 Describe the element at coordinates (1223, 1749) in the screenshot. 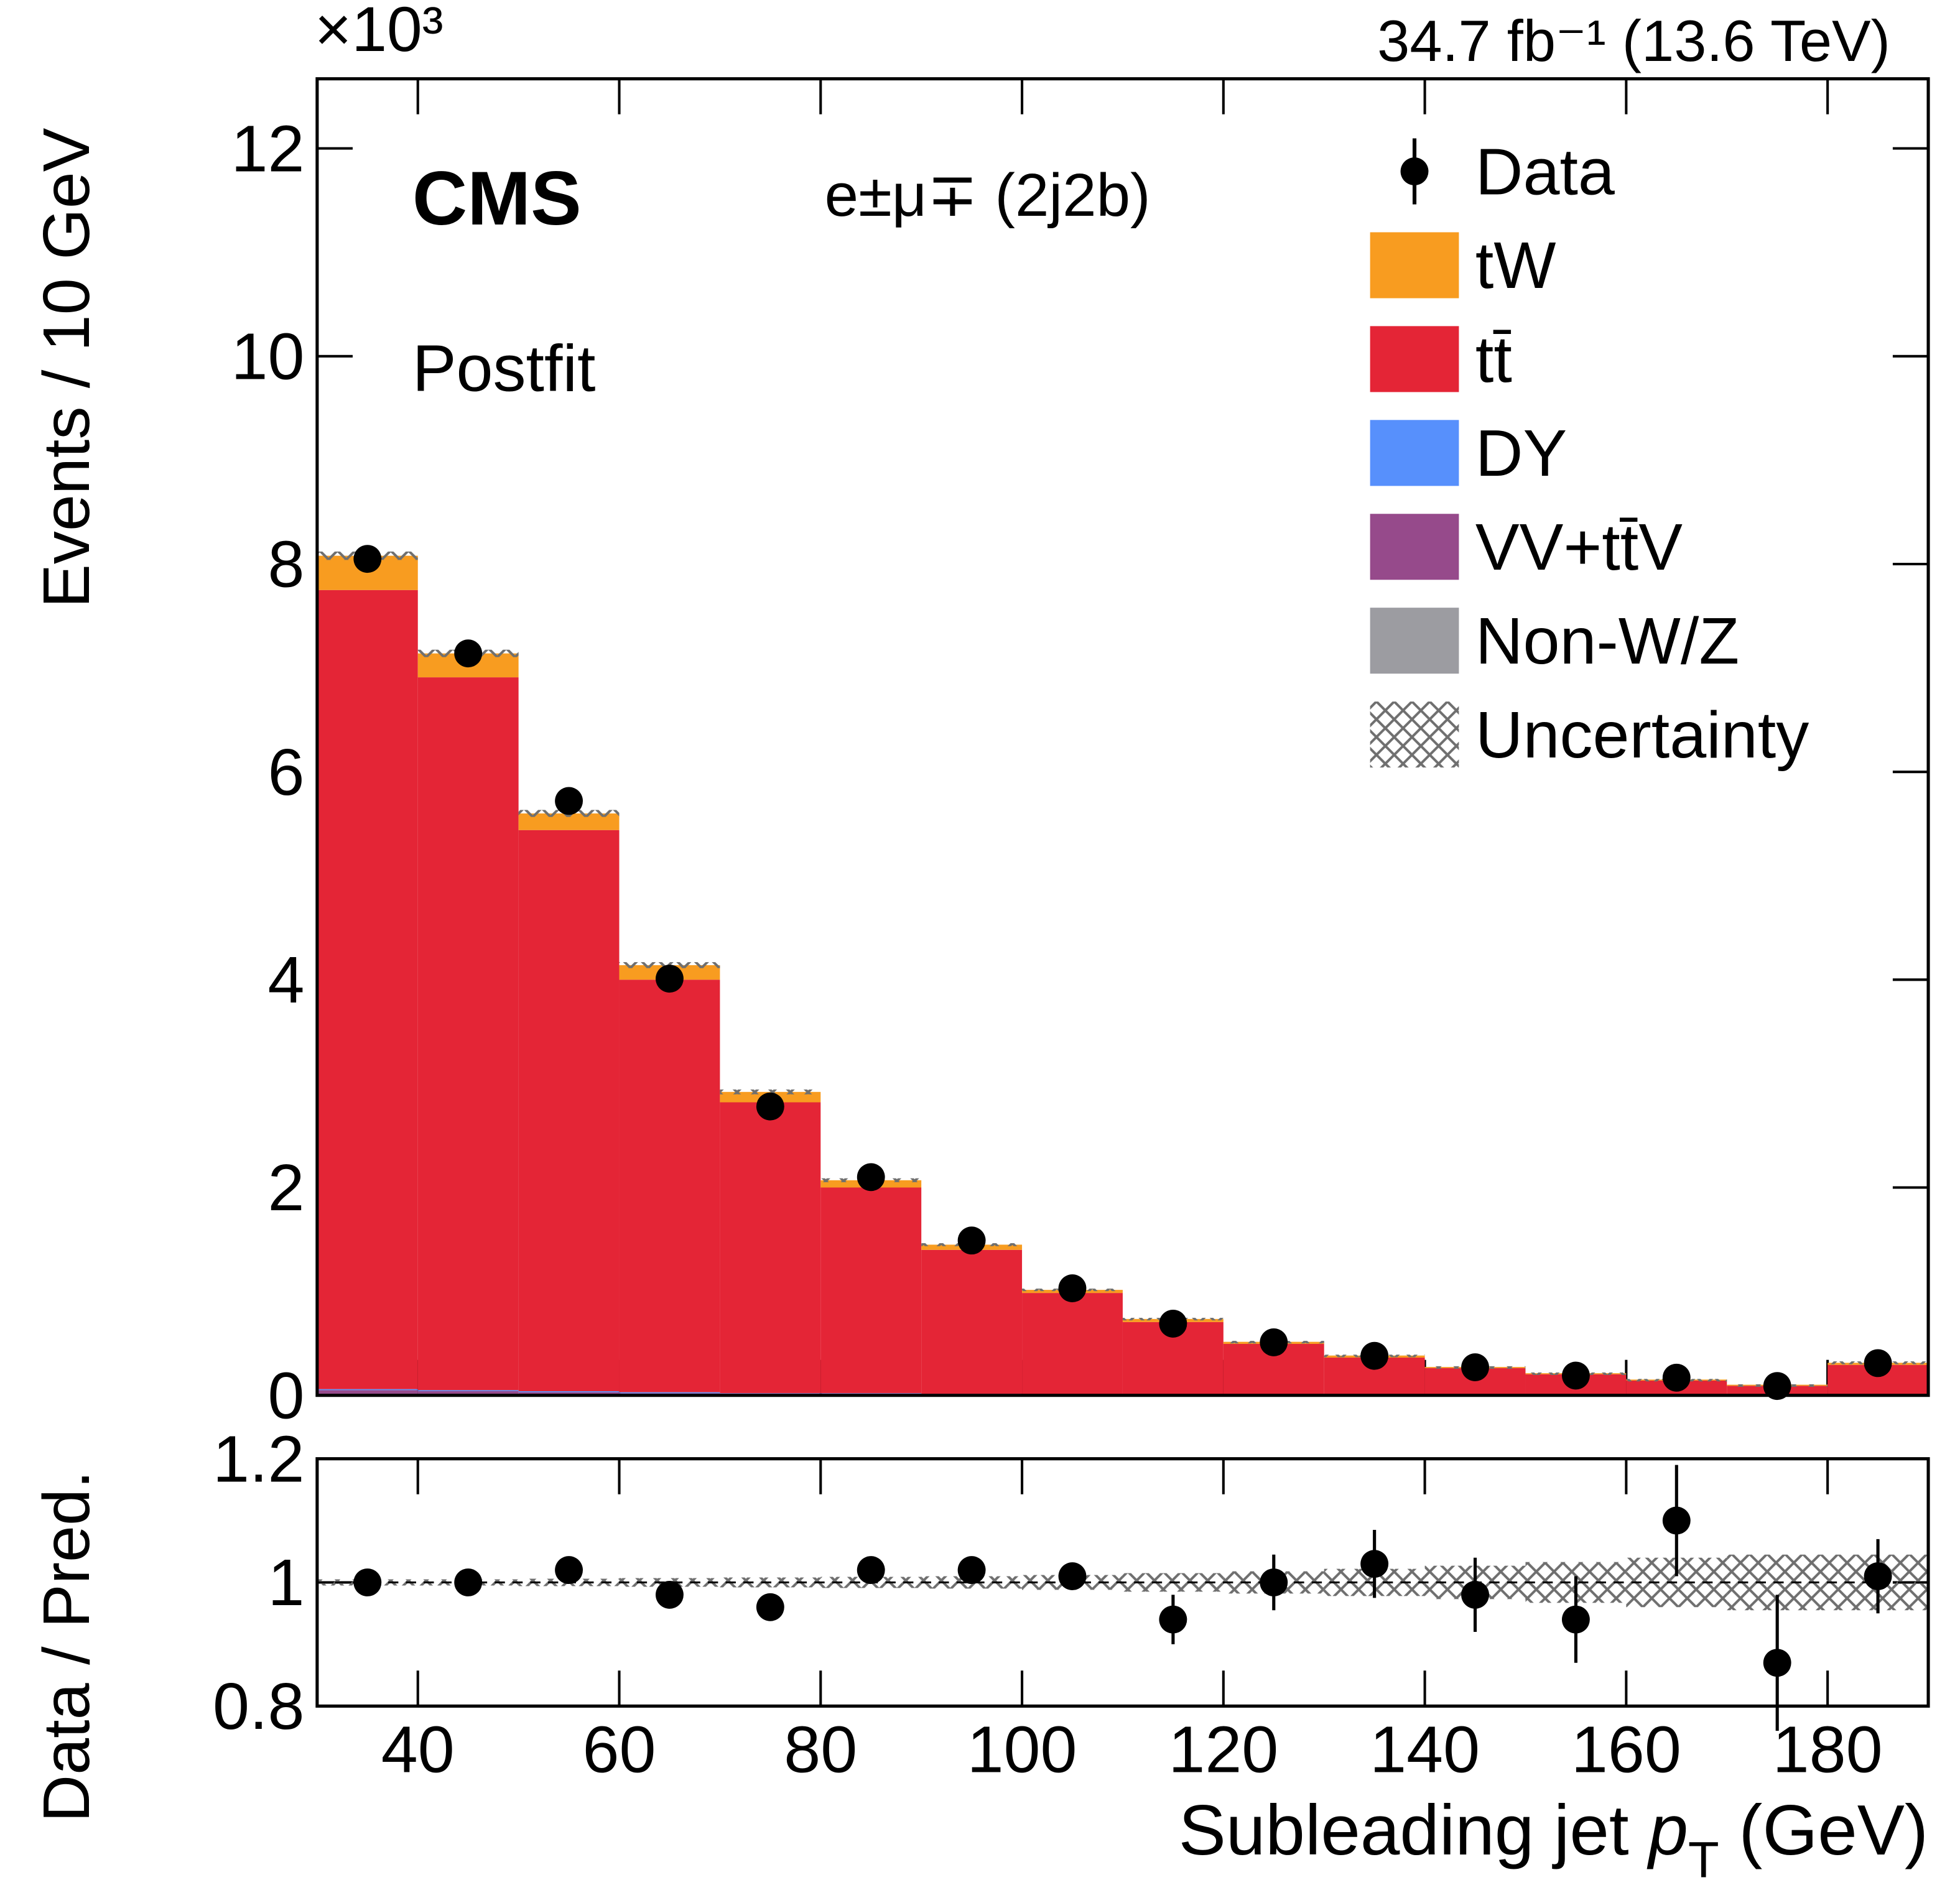

I see `x-tick-label: 120` at that location.